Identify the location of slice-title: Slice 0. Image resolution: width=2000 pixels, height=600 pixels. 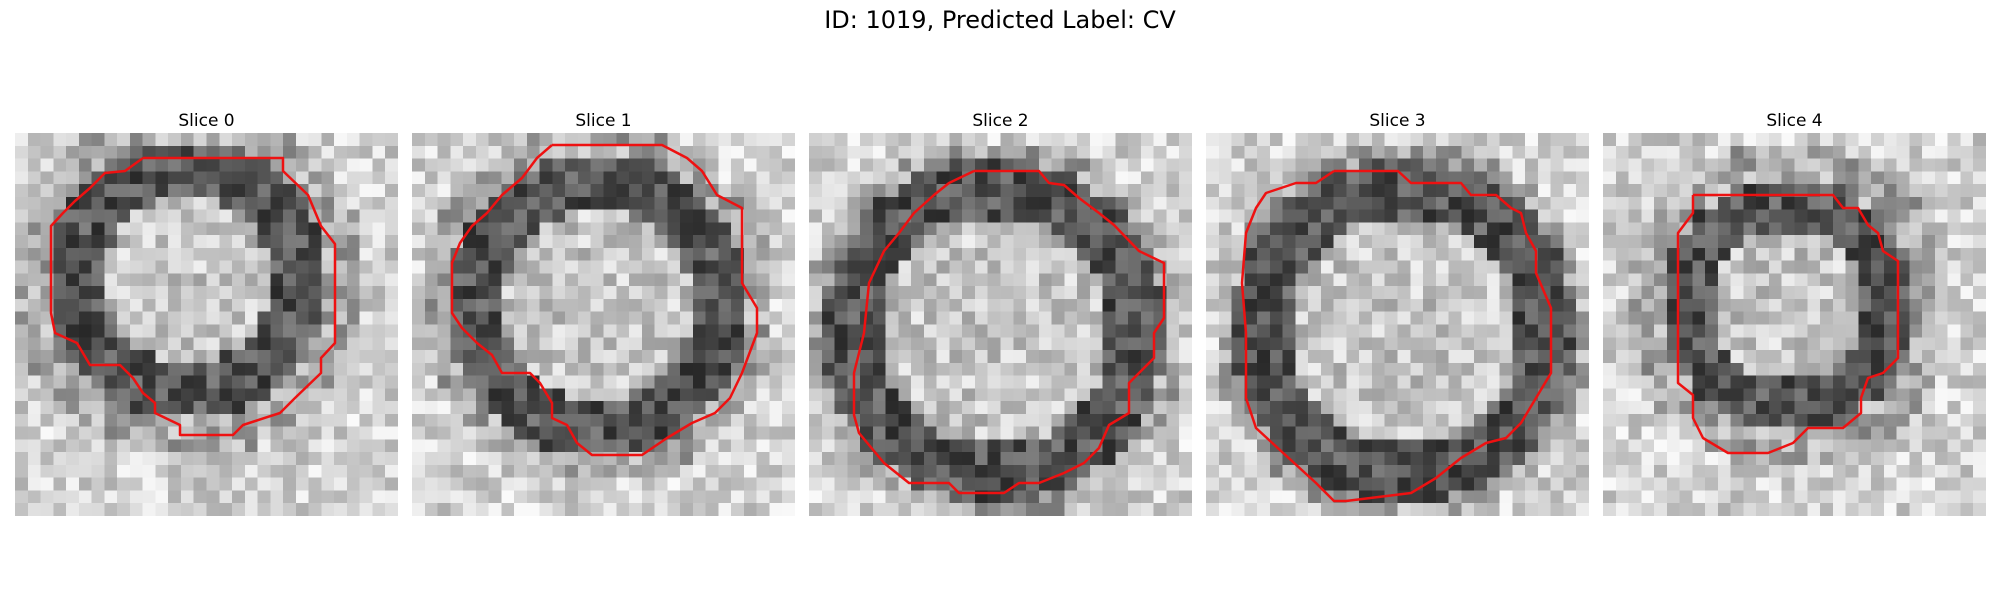
(206, 121).